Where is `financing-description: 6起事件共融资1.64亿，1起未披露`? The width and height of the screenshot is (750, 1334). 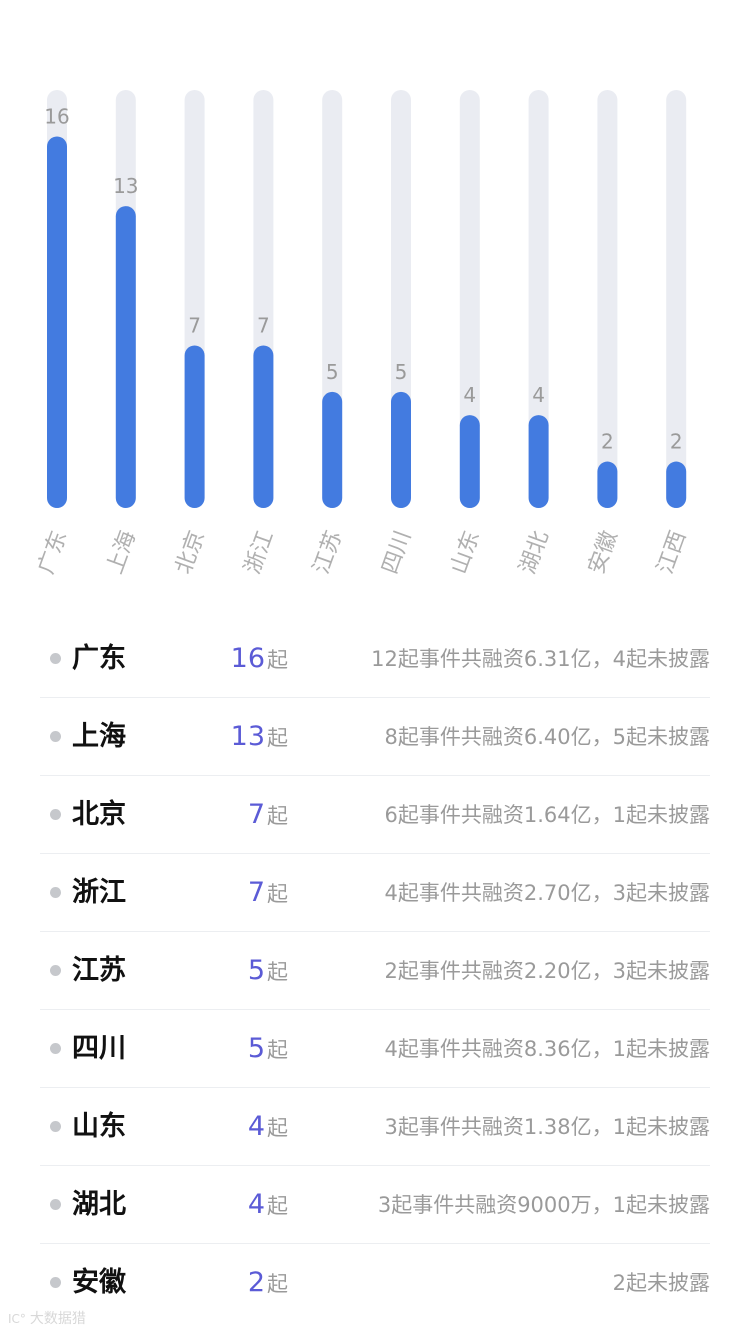 financing-description: 6起事件共融资1.64亿，1起未披露 is located at coordinates (547, 815).